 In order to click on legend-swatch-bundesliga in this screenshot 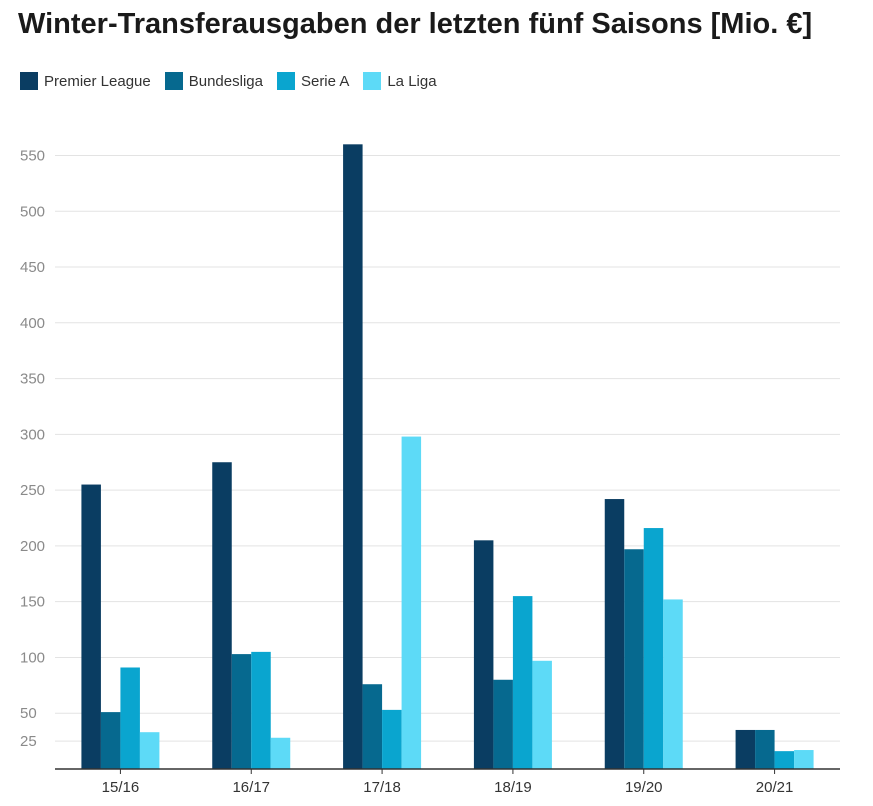, I will do `click(173, 81)`.